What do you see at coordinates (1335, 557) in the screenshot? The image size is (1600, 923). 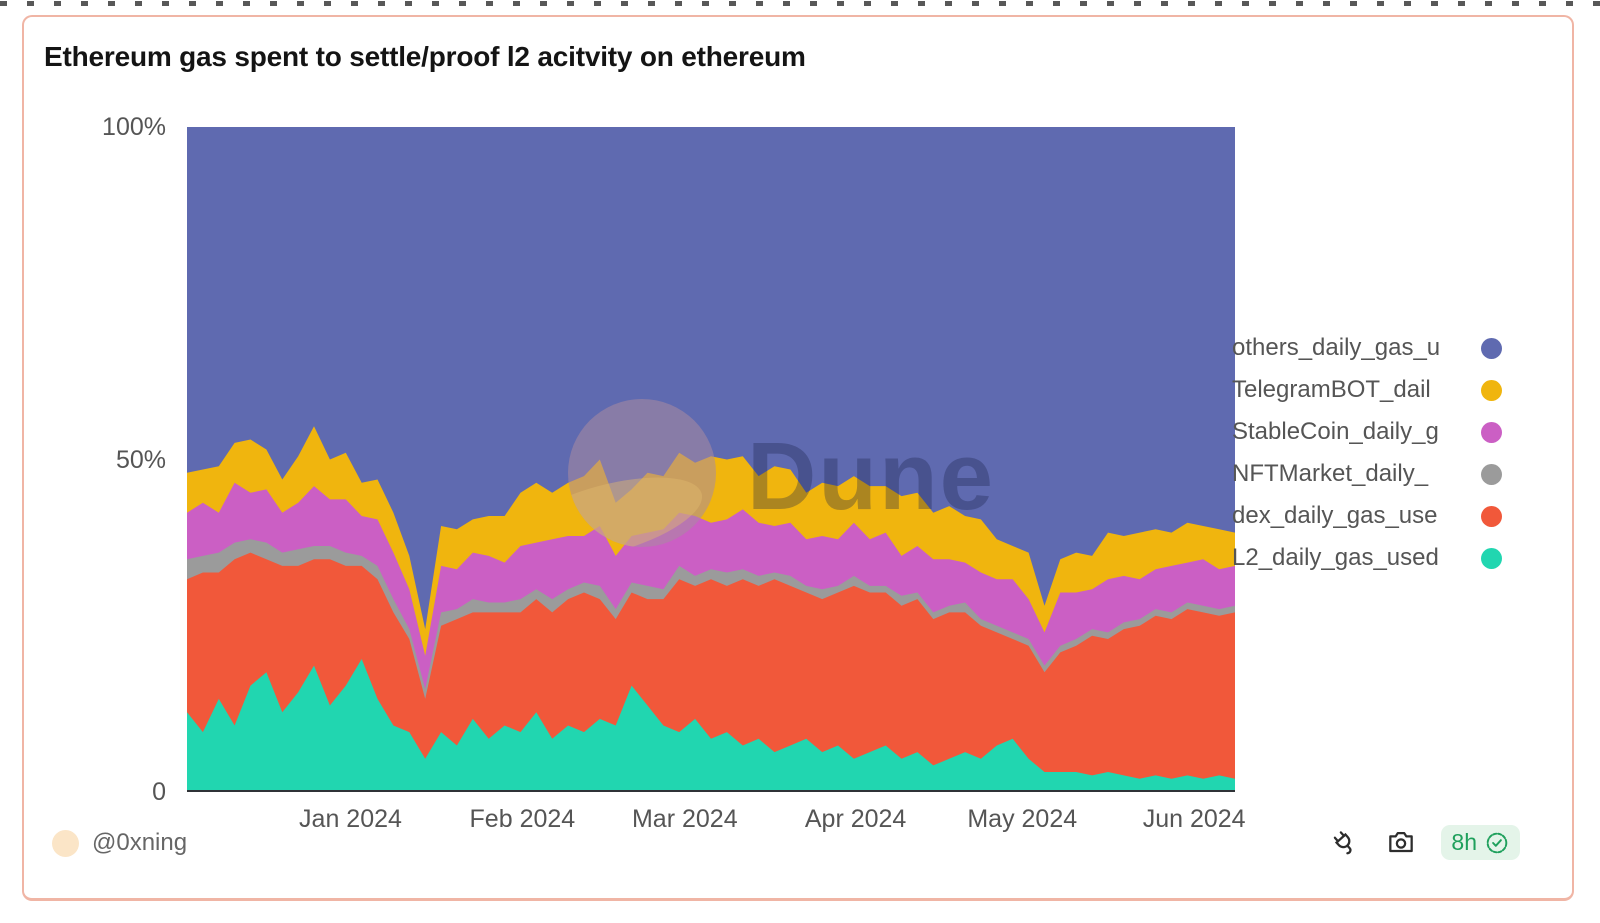 I see `legend-label: L2_daily_gas_used` at bounding box center [1335, 557].